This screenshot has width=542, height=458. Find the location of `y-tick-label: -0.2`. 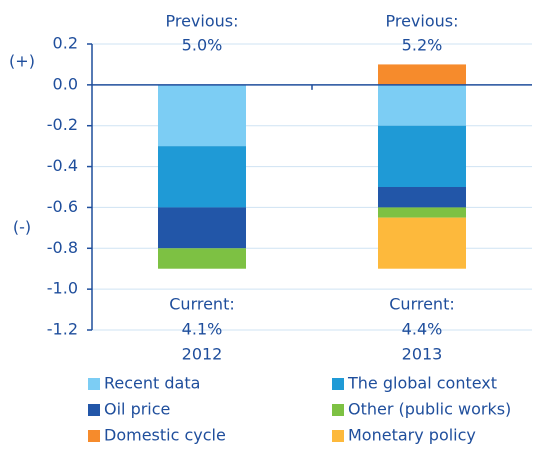

y-tick-label: -0.2 is located at coordinates (62, 124).